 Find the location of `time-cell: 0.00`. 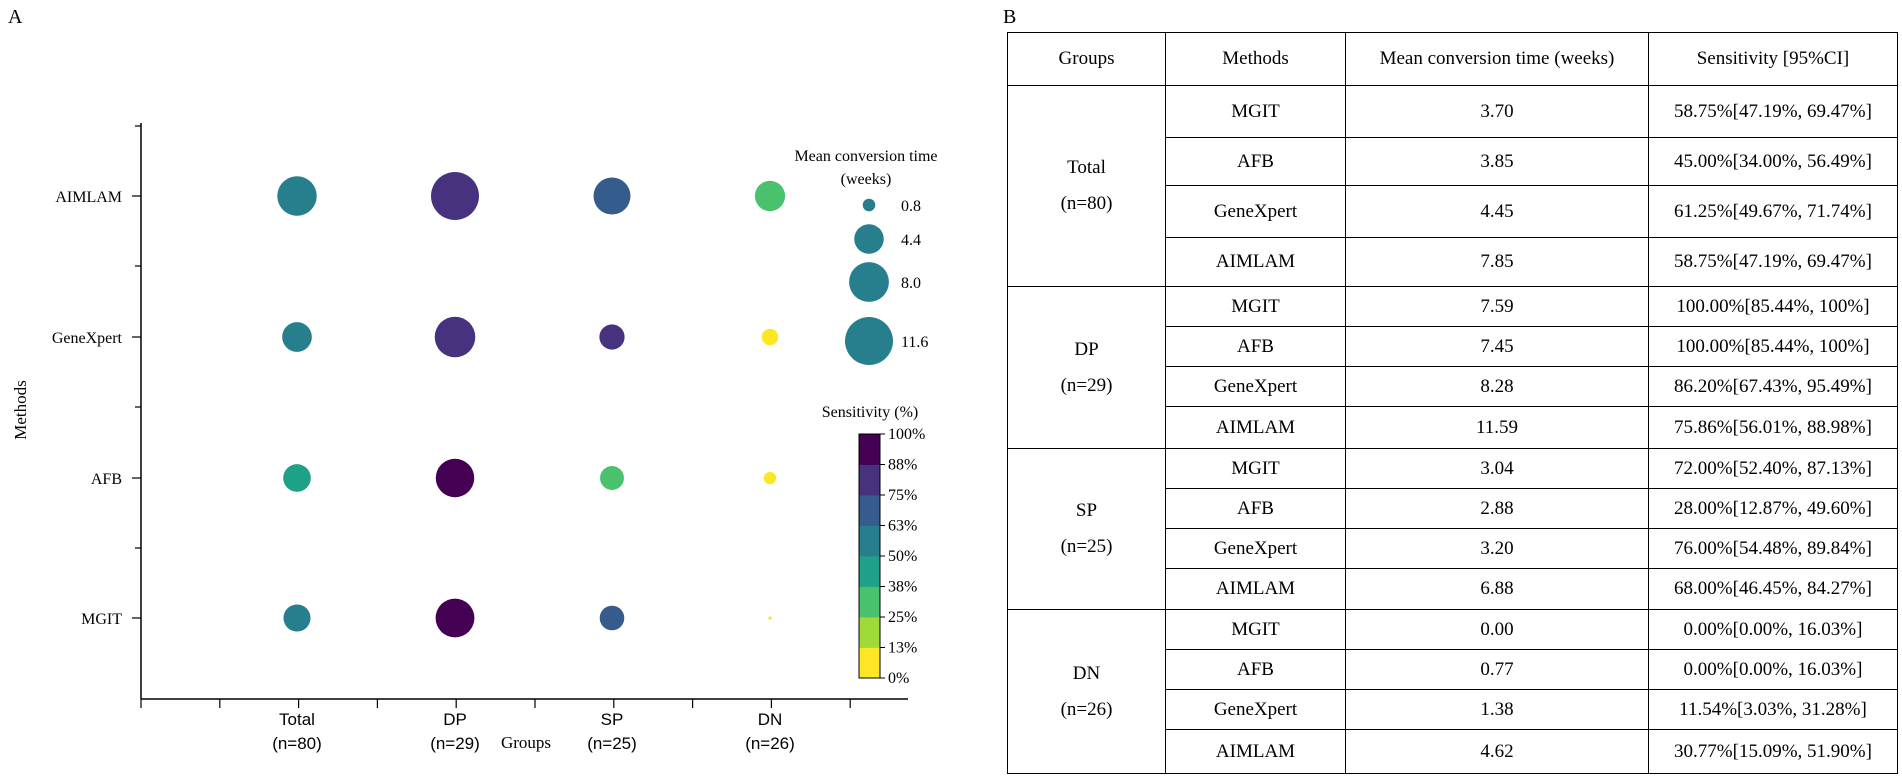

time-cell: 0.00 is located at coordinates (1497, 629).